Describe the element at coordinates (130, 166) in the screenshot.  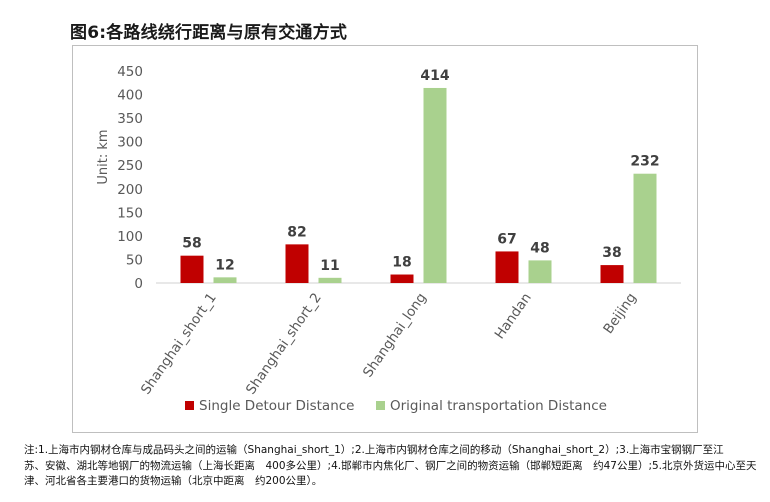
I see `y-tick-label: 250` at that location.